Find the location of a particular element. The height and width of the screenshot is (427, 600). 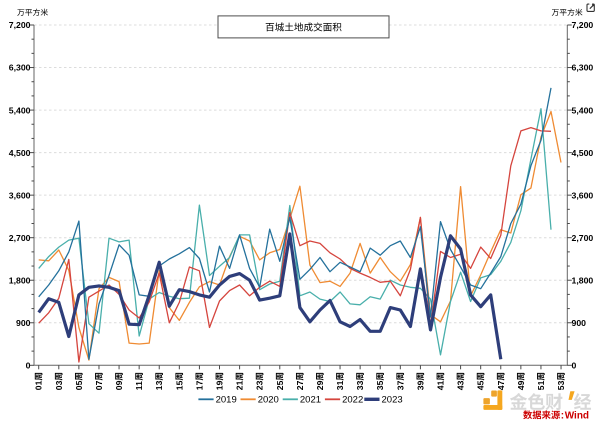

svg-text: 2019 is located at coordinates (226, 400).